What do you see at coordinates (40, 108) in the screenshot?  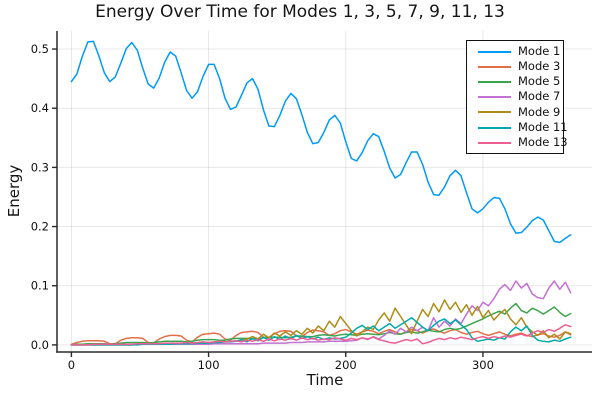 I see `y-tick-label: 0.4` at bounding box center [40, 108].